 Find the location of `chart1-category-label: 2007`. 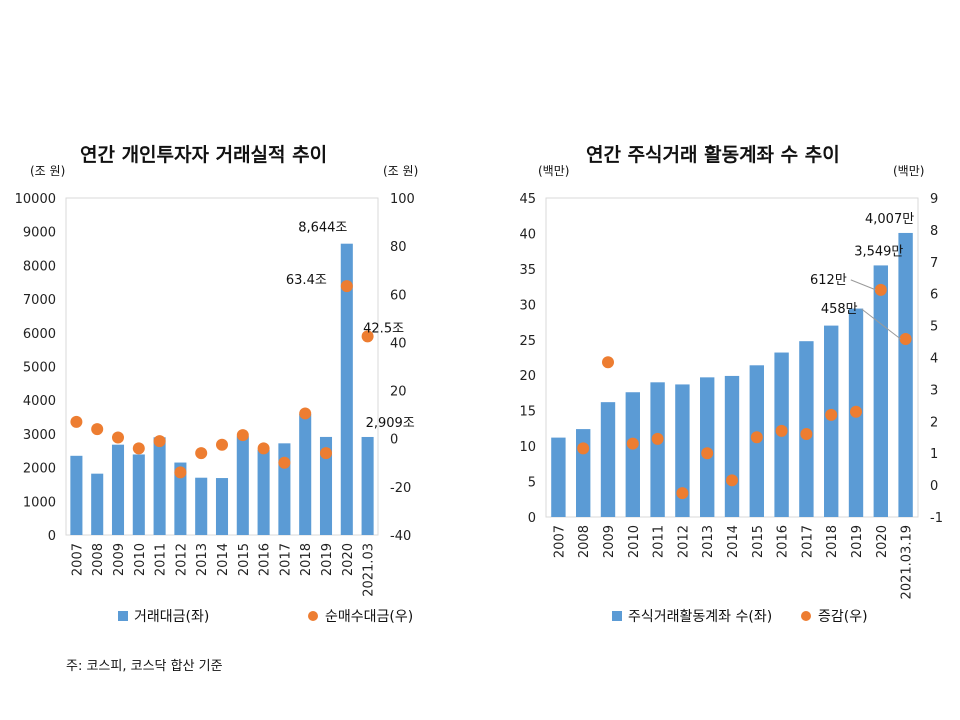

chart1-category-label: 2007 is located at coordinates (77, 559).